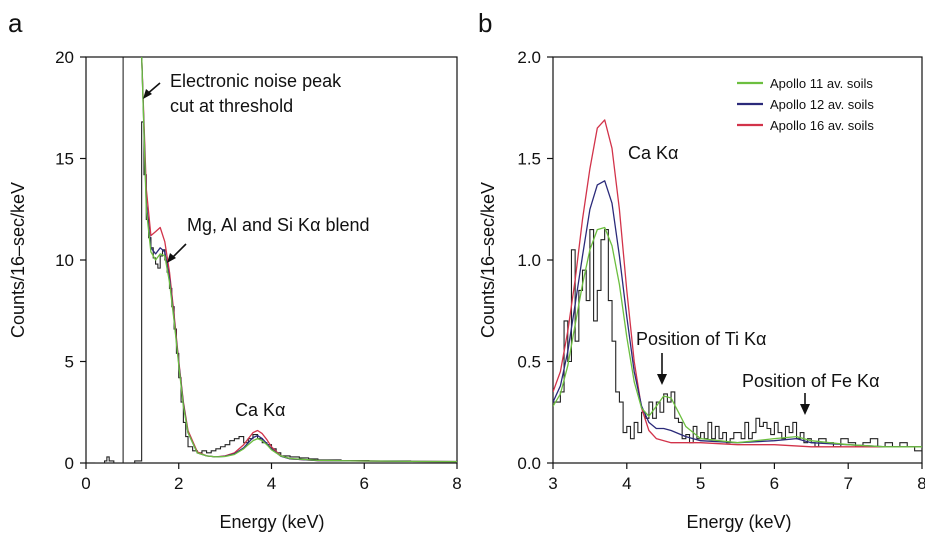  I want to click on legend-label-apollo16: Apollo 16 av. soils, so click(822, 125).